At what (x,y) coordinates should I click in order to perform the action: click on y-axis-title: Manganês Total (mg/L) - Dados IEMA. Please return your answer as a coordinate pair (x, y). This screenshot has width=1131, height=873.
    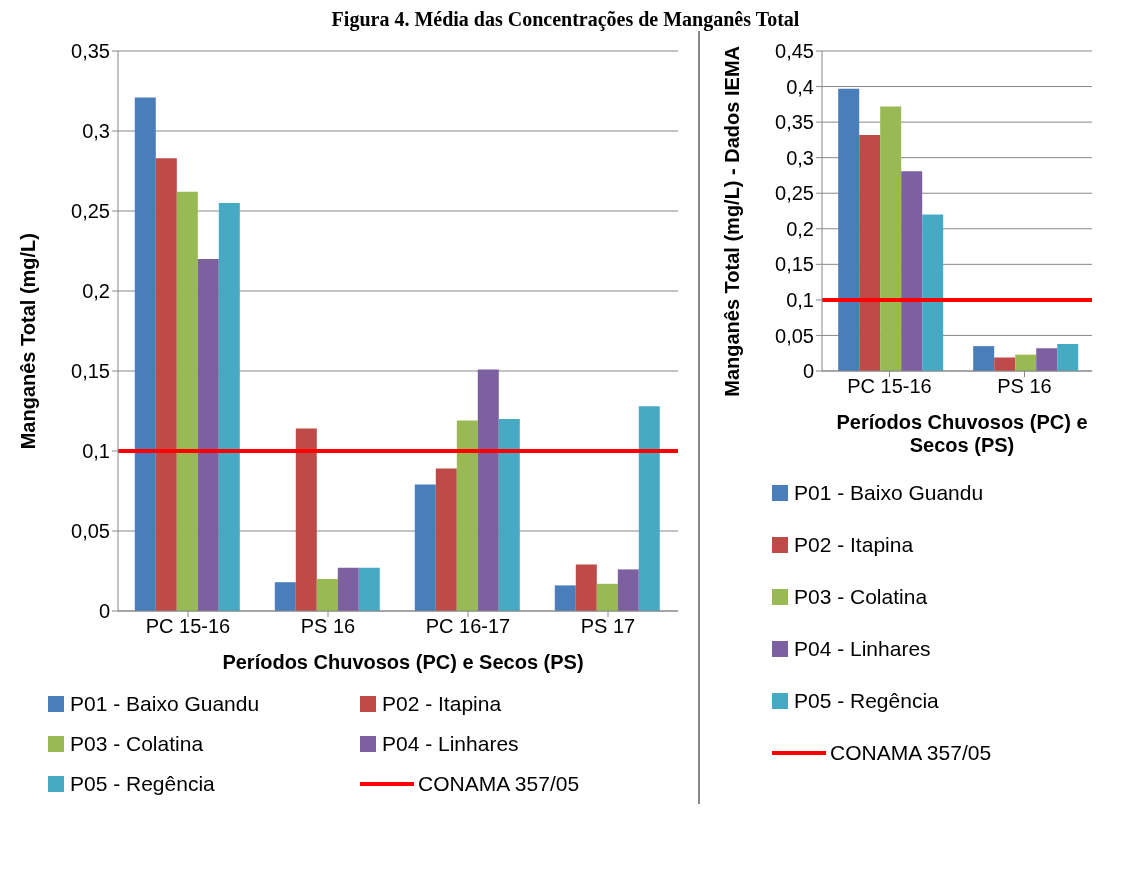
    Looking at the image, I should click on (732, 221).